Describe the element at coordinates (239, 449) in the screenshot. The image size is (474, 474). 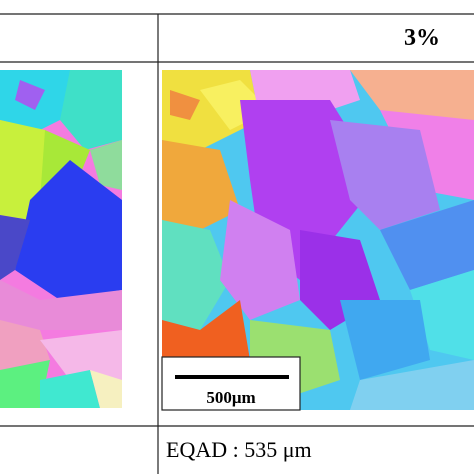
I see `eqad-value: EQAD : 535 μm` at that location.